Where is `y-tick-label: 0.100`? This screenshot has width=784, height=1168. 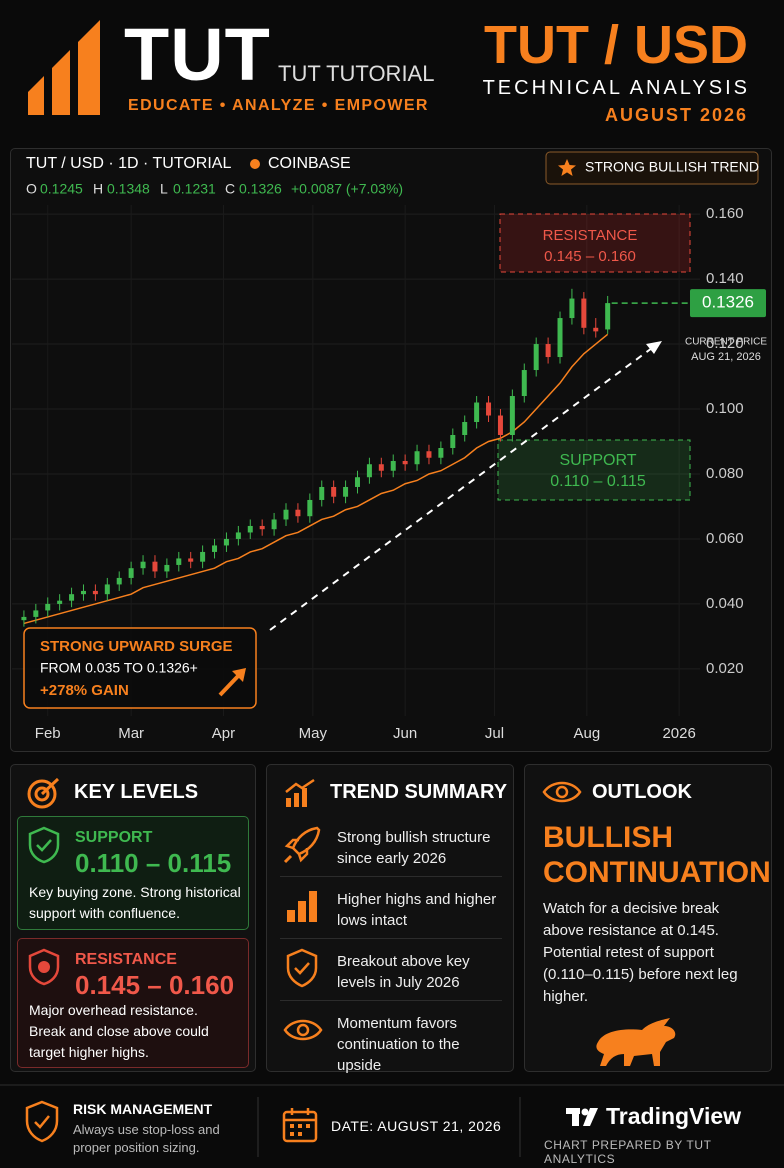 y-tick-label: 0.100 is located at coordinates (725, 408).